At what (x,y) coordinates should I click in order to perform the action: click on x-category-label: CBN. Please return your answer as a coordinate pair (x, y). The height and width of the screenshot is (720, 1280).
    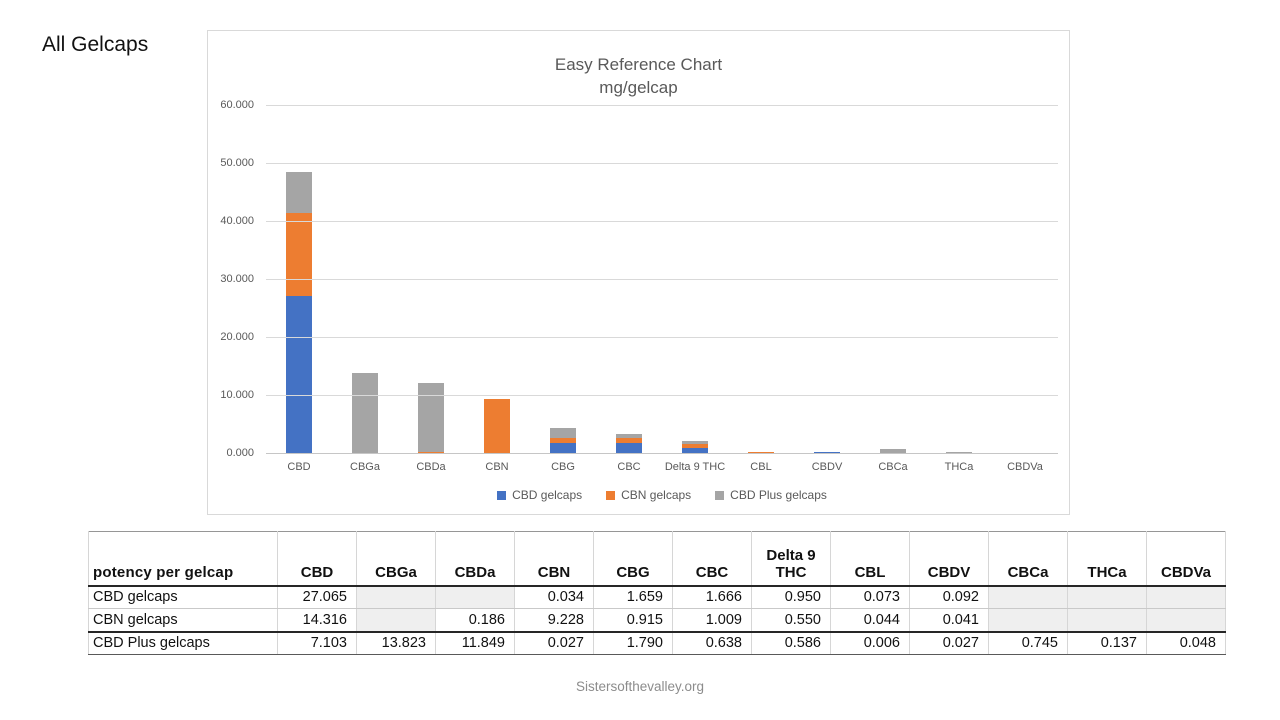
    Looking at the image, I should click on (497, 467).